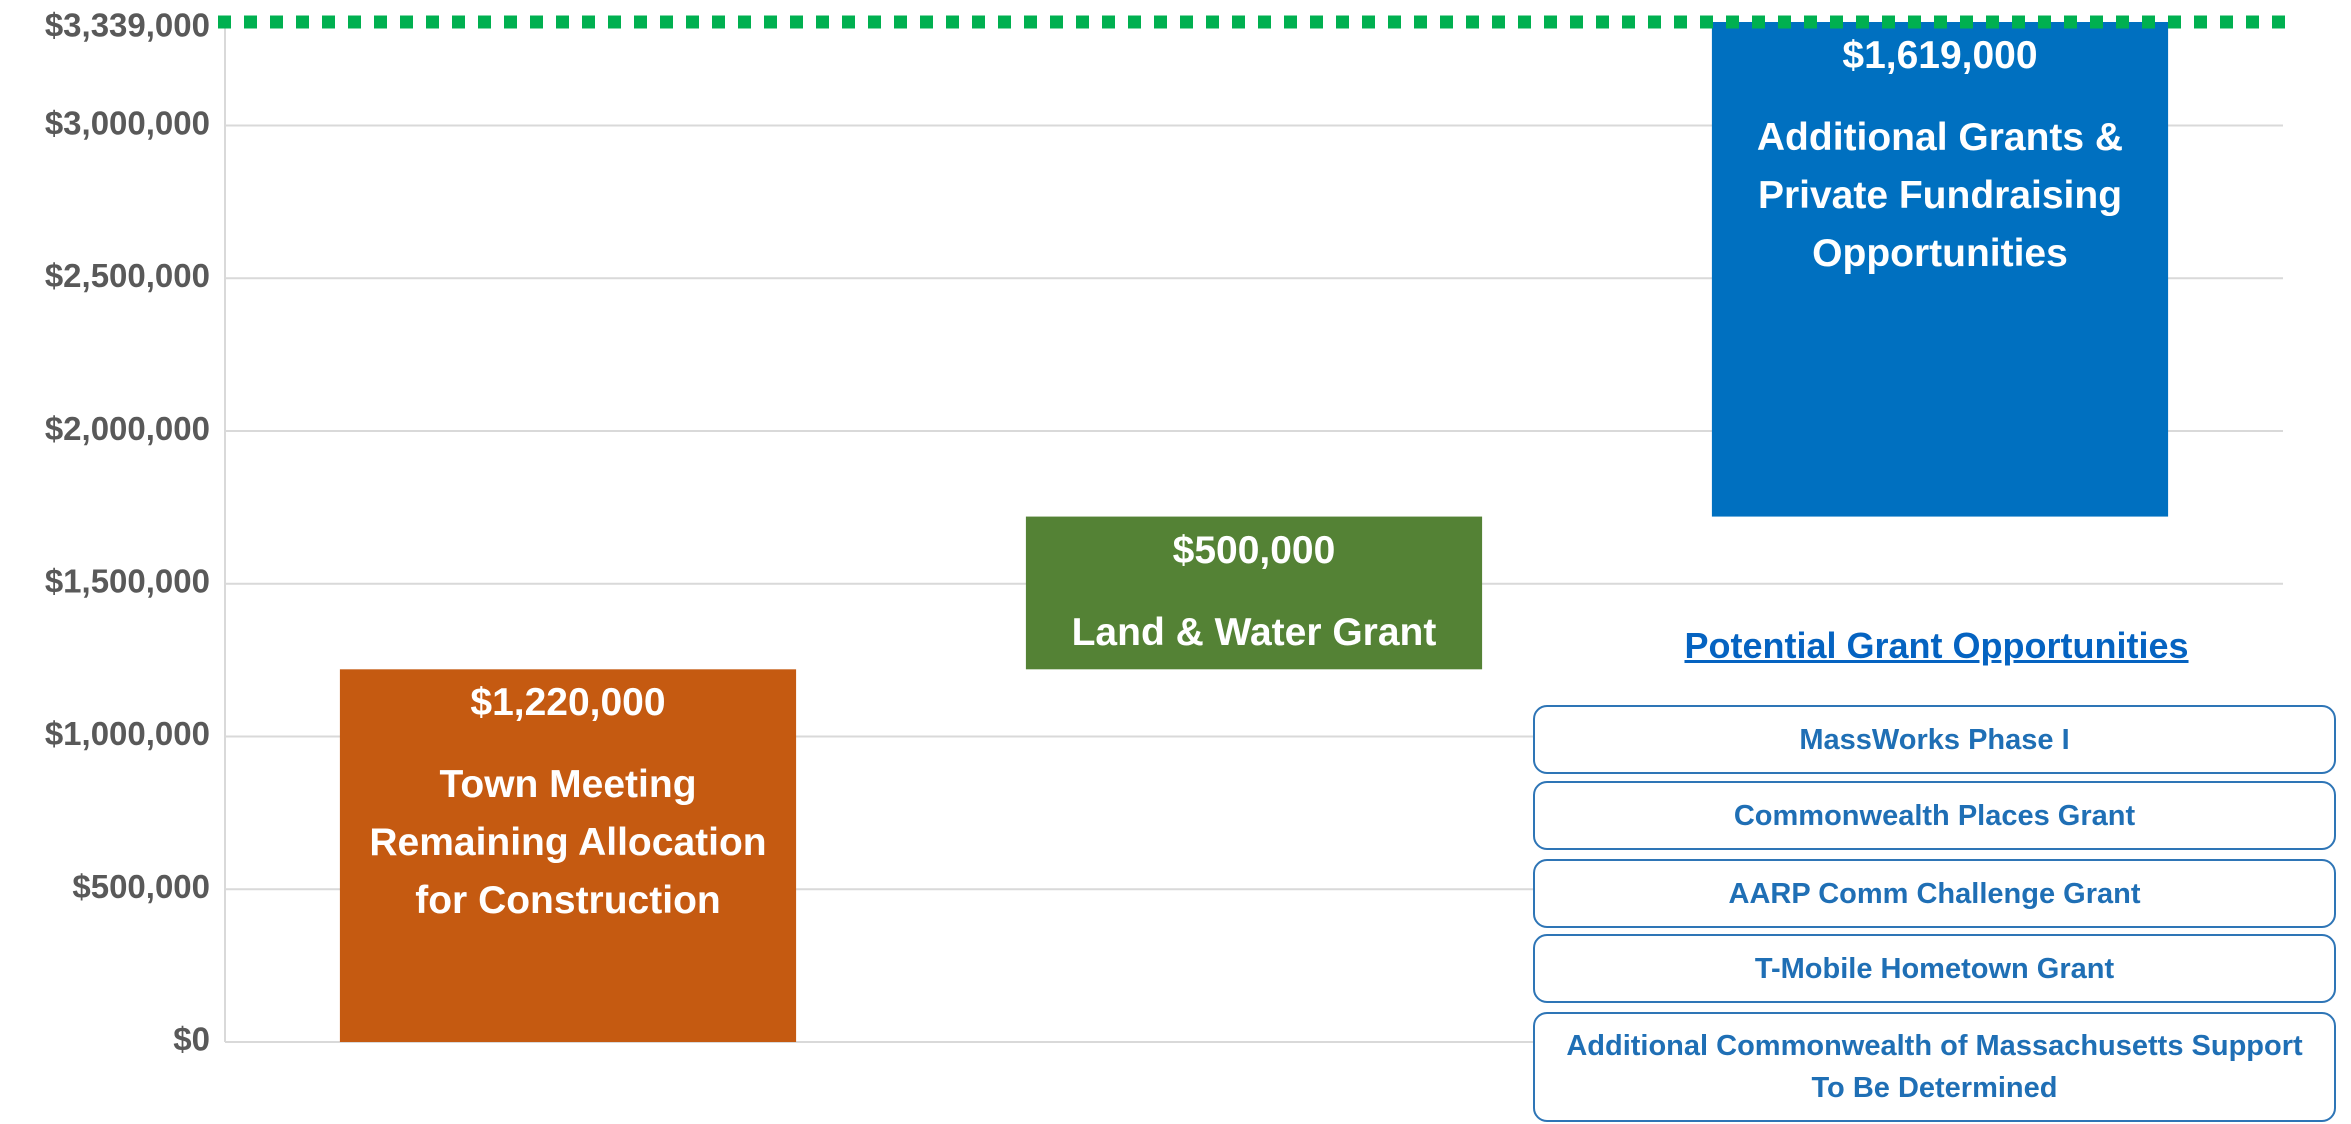 Image resolution: width=2351 pixels, height=1124 pixels. Describe the element at coordinates (127, 275) in the screenshot. I see `y-tick-label: $2,500,000` at that location.